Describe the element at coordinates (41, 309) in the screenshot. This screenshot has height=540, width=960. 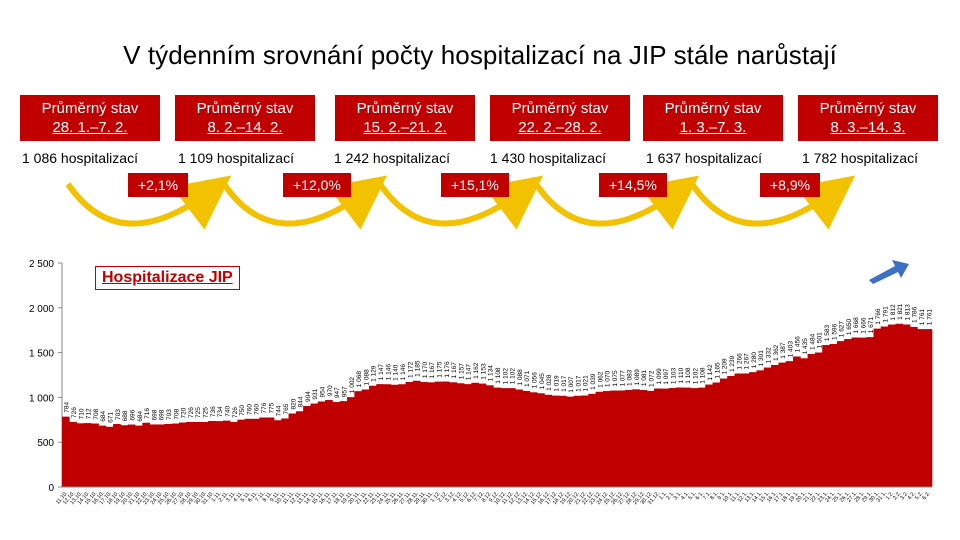
I see `y-tick-label: 2 000` at that location.